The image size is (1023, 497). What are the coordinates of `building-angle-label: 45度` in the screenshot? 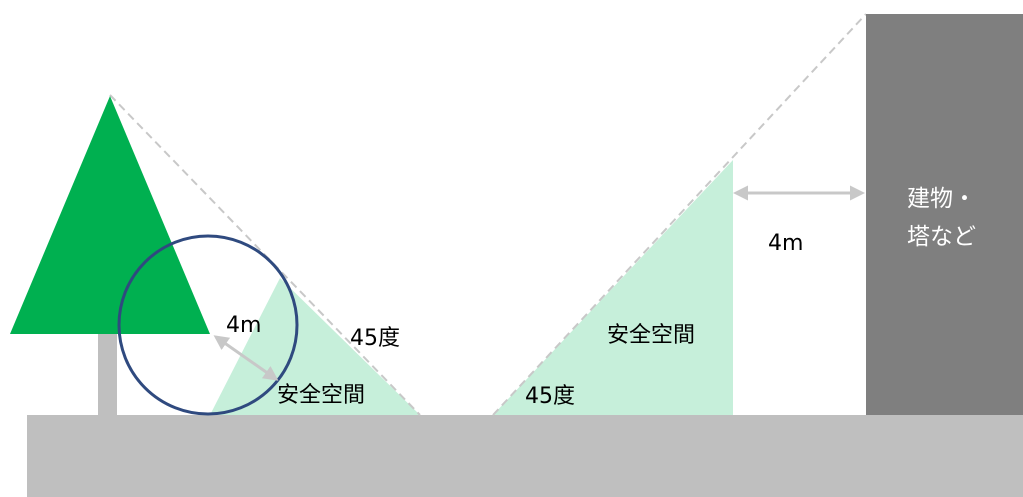 It's located at (550, 396).